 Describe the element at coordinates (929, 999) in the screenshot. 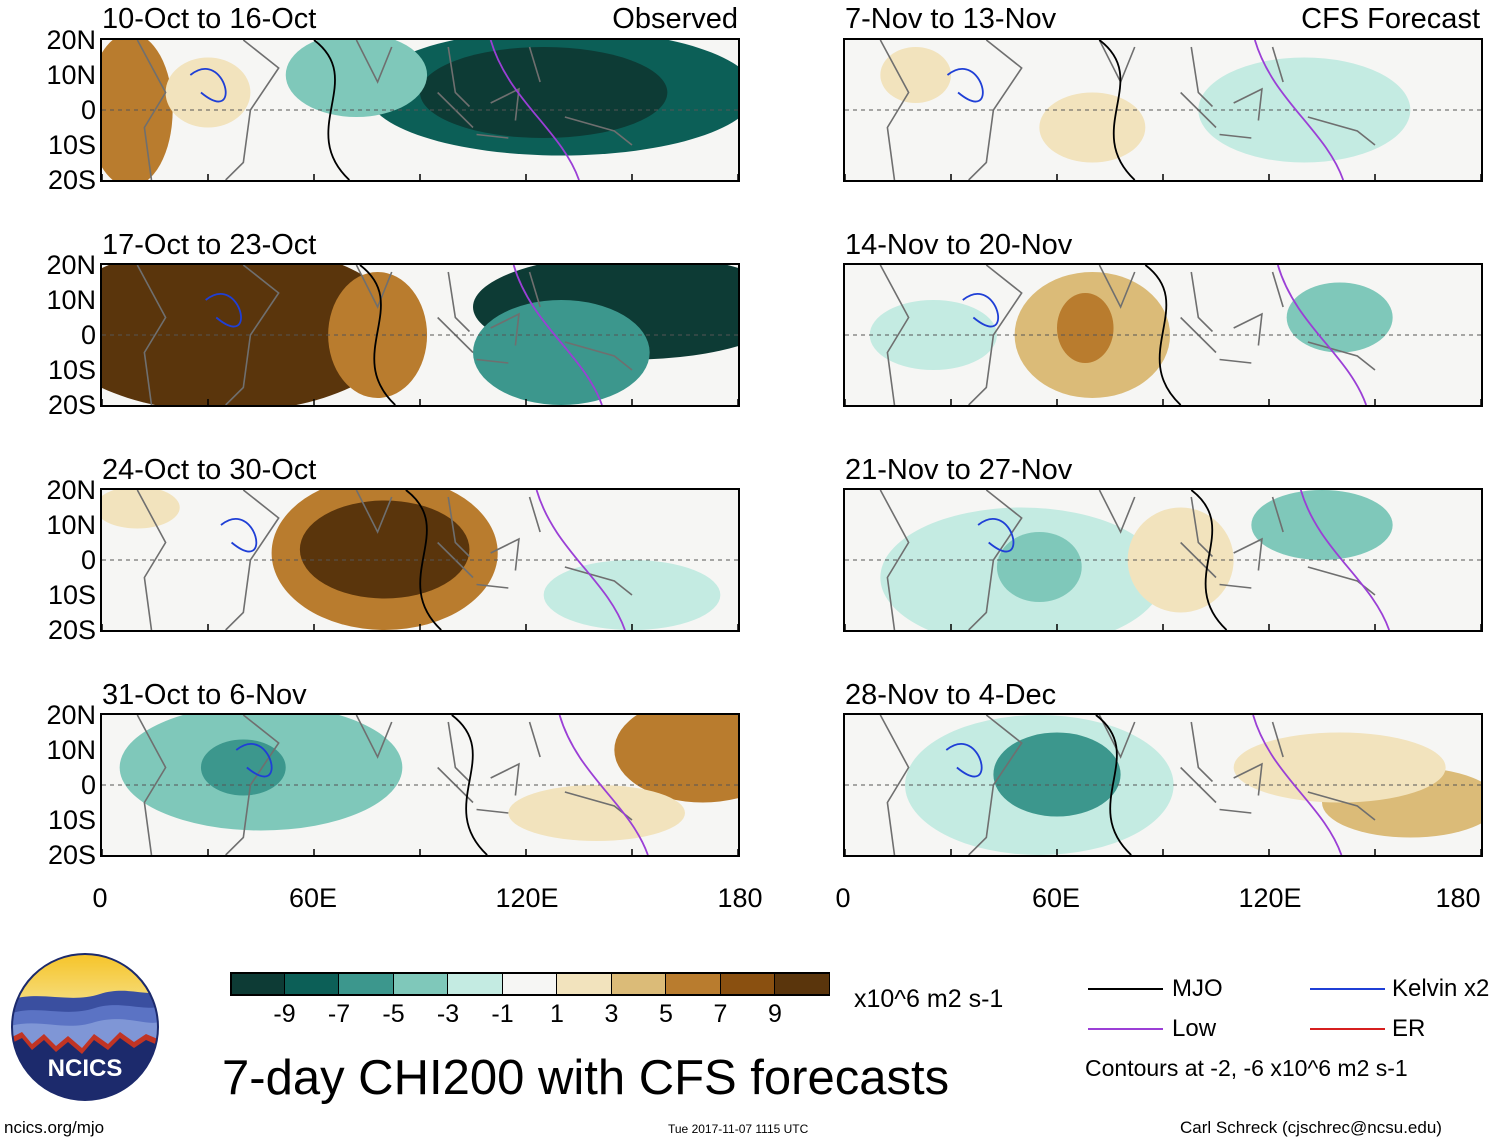

I see `colorbar-units: x10^6 m2 s-1` at that location.